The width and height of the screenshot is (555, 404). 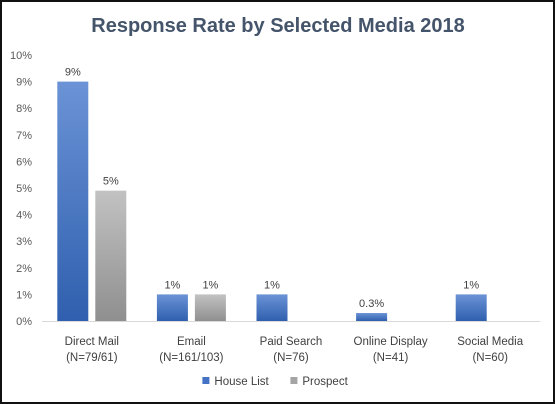 What do you see at coordinates (24, 242) in the screenshot?
I see `y-tick-label: 3%` at bounding box center [24, 242].